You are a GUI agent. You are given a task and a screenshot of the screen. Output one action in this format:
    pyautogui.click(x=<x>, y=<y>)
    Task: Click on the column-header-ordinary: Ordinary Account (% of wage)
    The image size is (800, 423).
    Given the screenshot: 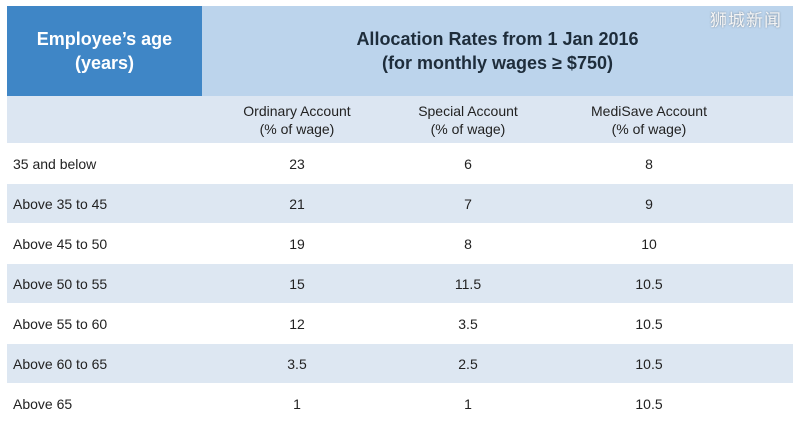 What is the action you would take?
    pyautogui.click(x=297, y=119)
    